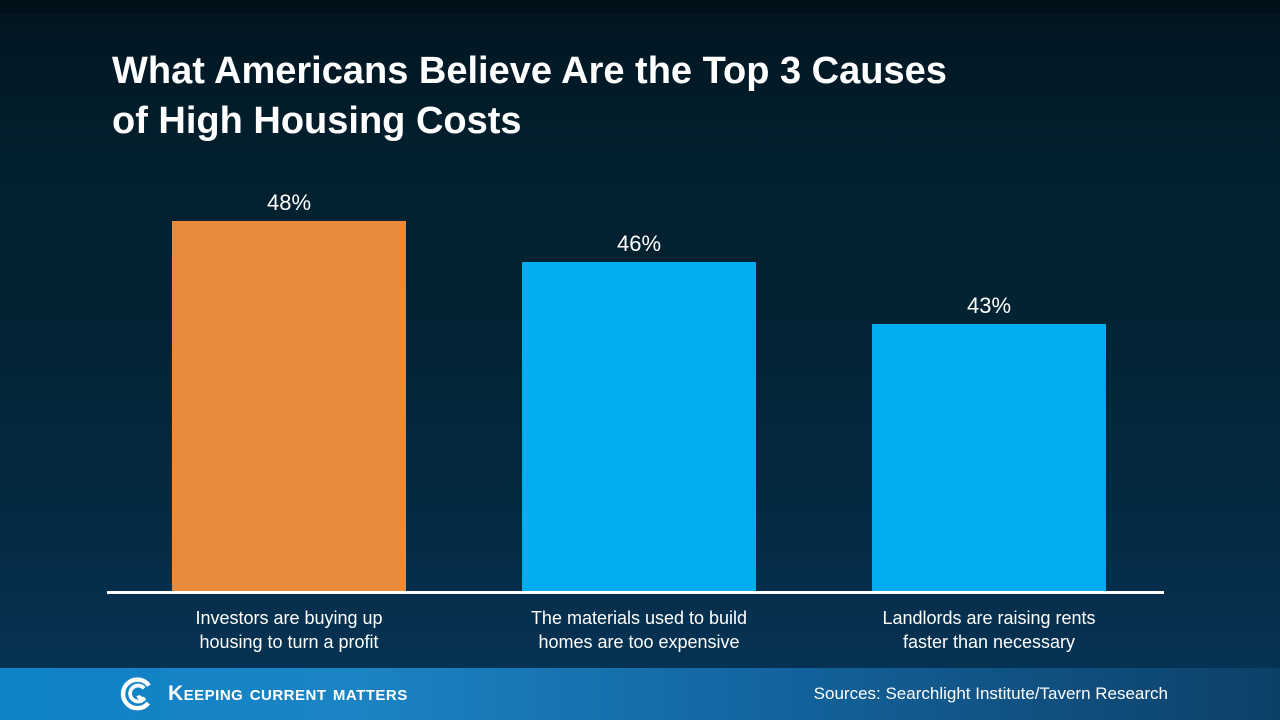 Image resolution: width=1280 pixels, height=720 pixels. Describe the element at coordinates (639, 618) in the screenshot. I see `category-line: The materials used to build` at that location.